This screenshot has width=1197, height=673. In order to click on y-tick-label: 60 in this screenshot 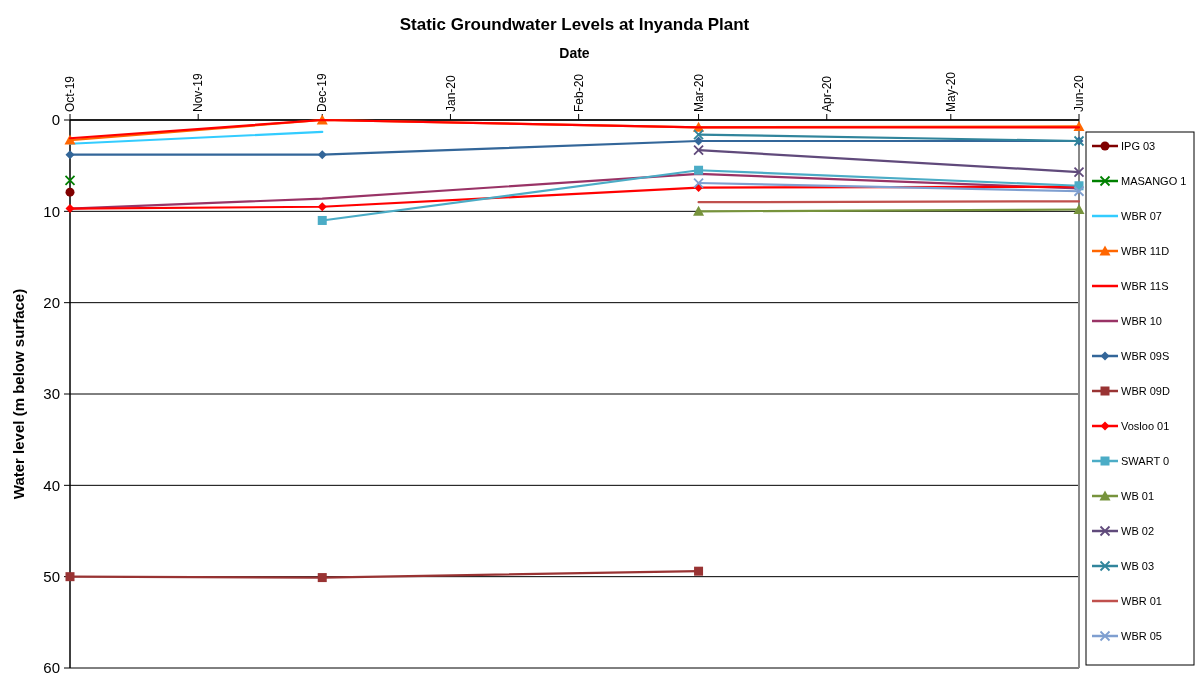, I will do `click(51, 666)`.